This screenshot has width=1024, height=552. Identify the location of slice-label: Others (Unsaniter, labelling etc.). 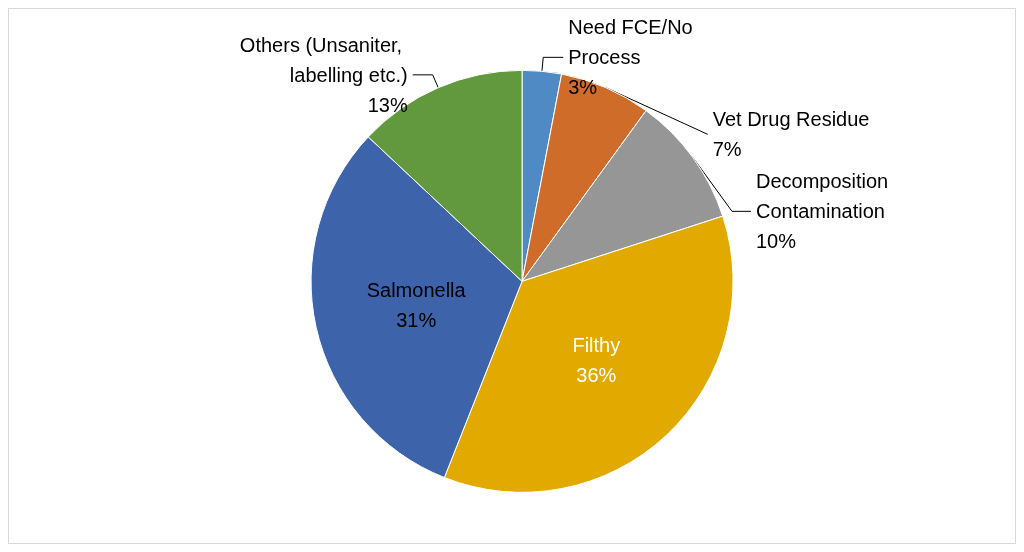
(323, 59).